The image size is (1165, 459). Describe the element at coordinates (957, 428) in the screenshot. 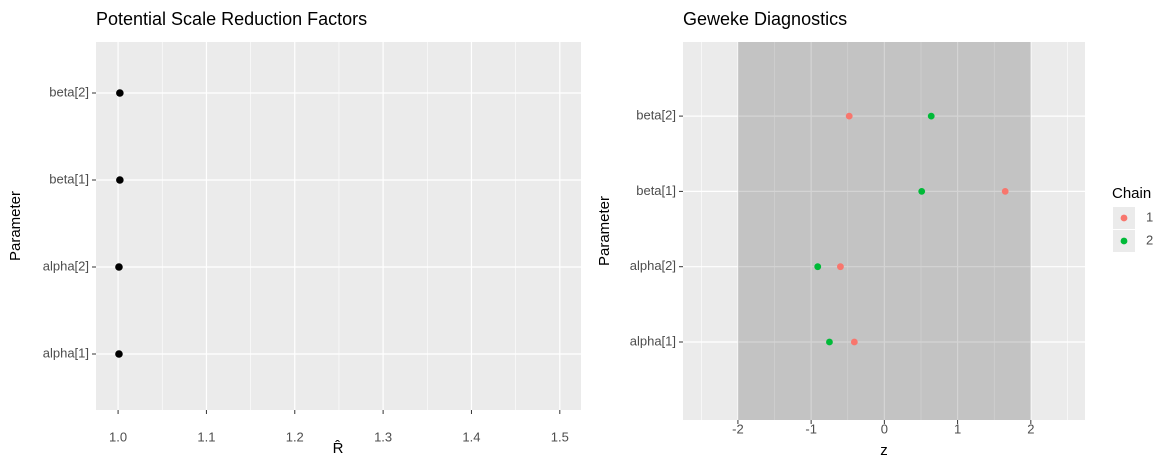

I see `x-tick-label: 1` at that location.